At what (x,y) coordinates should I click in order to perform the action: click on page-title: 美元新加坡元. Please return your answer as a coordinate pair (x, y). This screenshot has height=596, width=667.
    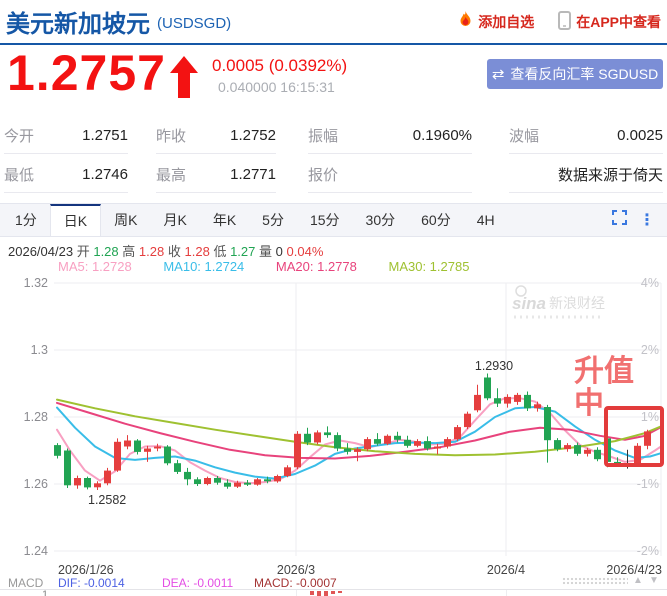
    Looking at the image, I should click on (78, 24).